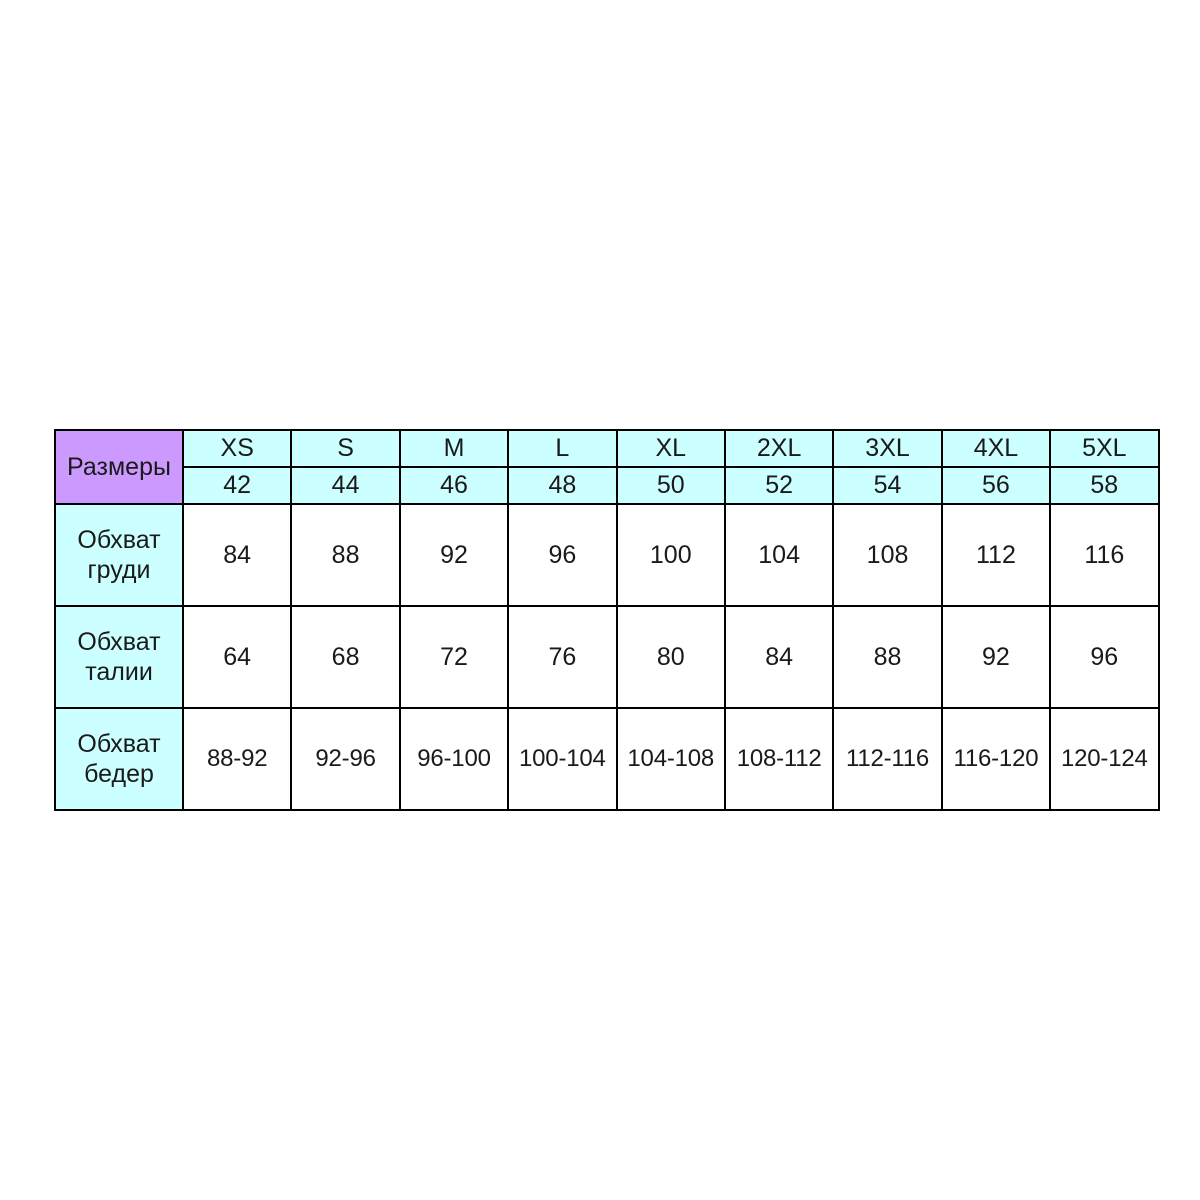 The image size is (1200, 1200). What do you see at coordinates (562, 555) in the screenshot?
I see `cell-chest-l: 96` at bounding box center [562, 555].